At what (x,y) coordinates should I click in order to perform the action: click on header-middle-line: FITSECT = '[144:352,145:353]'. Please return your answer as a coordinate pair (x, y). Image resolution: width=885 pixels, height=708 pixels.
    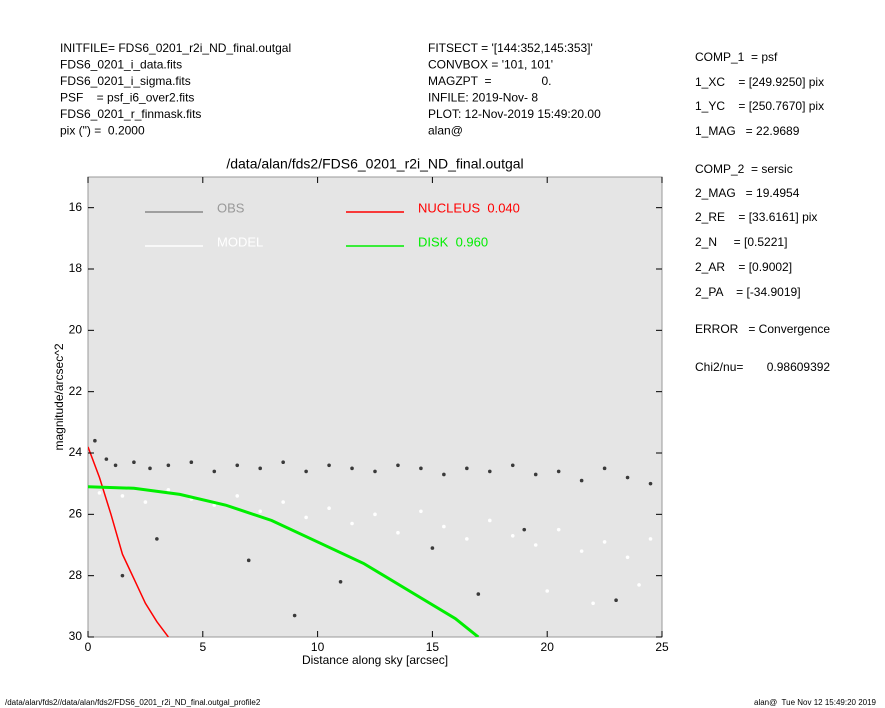
    Looking at the image, I should click on (510, 48).